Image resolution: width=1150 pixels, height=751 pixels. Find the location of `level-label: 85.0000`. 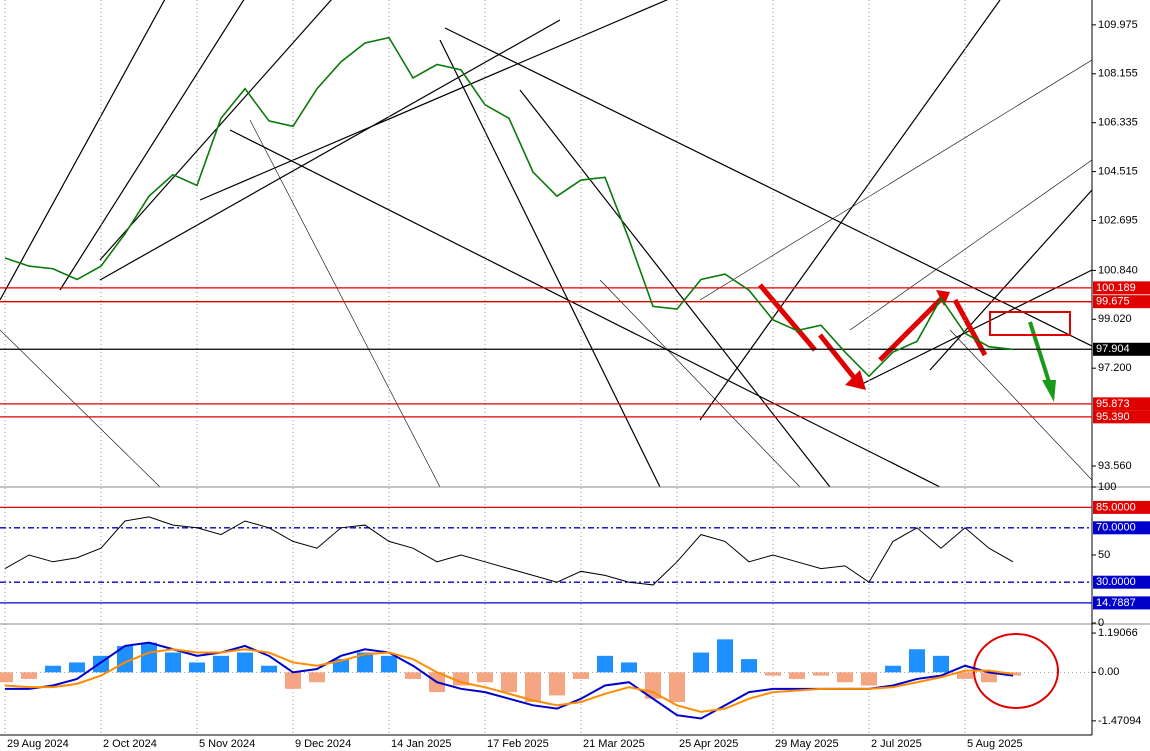

level-label: 85.0000 is located at coordinates (1116, 507).